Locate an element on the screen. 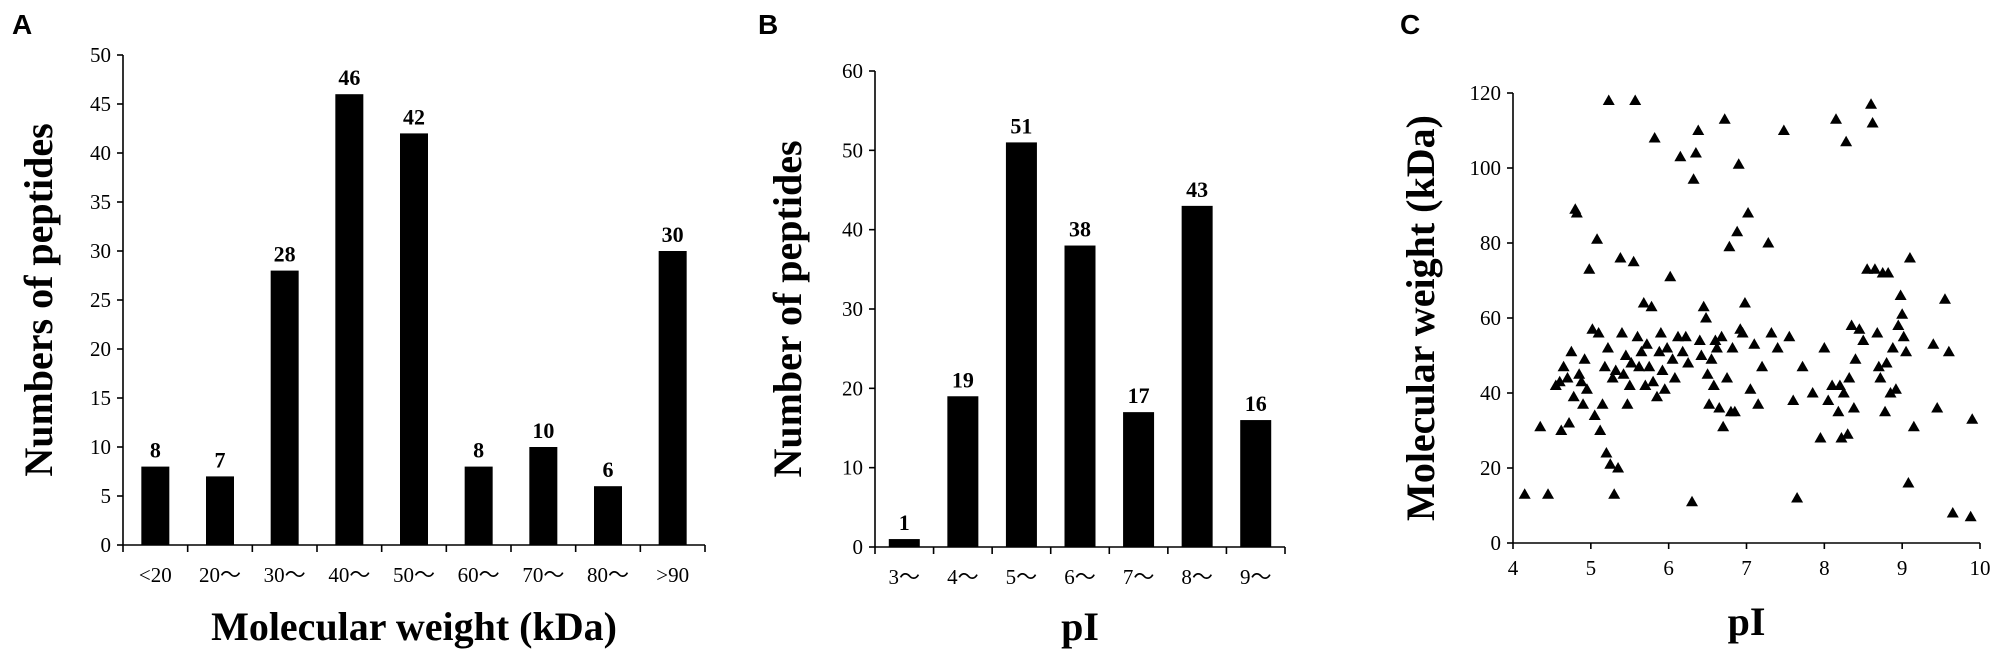 This screenshot has width=2000, height=661. y-tick-label-a: 20 is located at coordinates (100, 349).